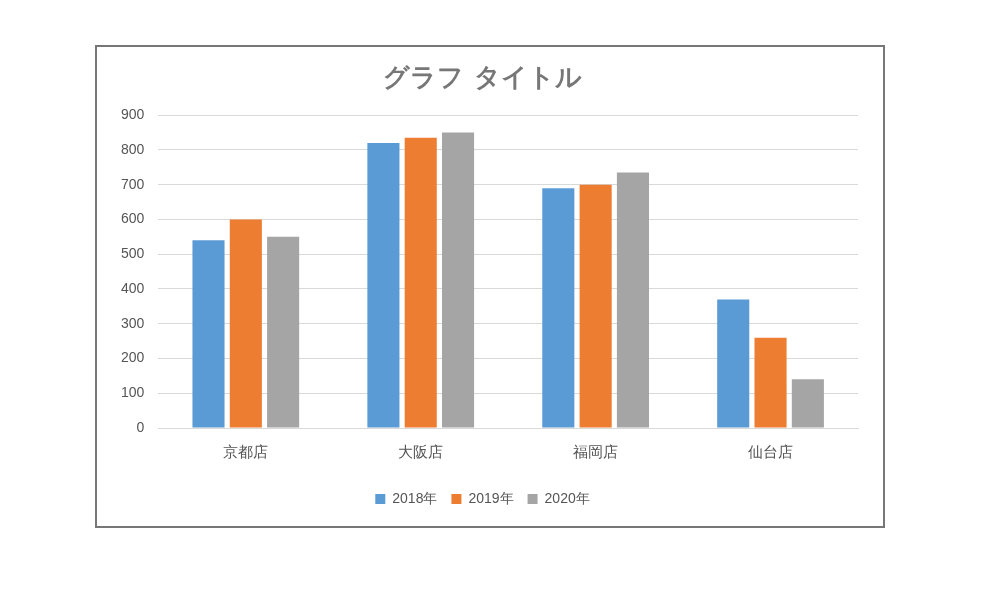 The image size is (1002, 590). What do you see at coordinates (133, 287) in the screenshot?
I see `y-tick-label: 400` at bounding box center [133, 287].